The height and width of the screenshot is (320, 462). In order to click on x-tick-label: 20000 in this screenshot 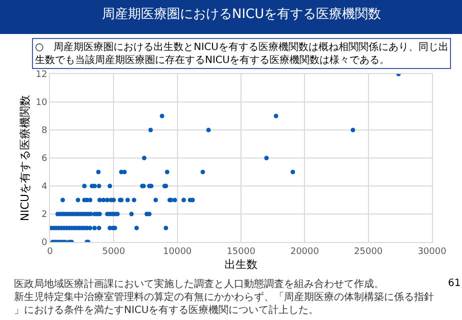, I will do `click(305, 251)`.